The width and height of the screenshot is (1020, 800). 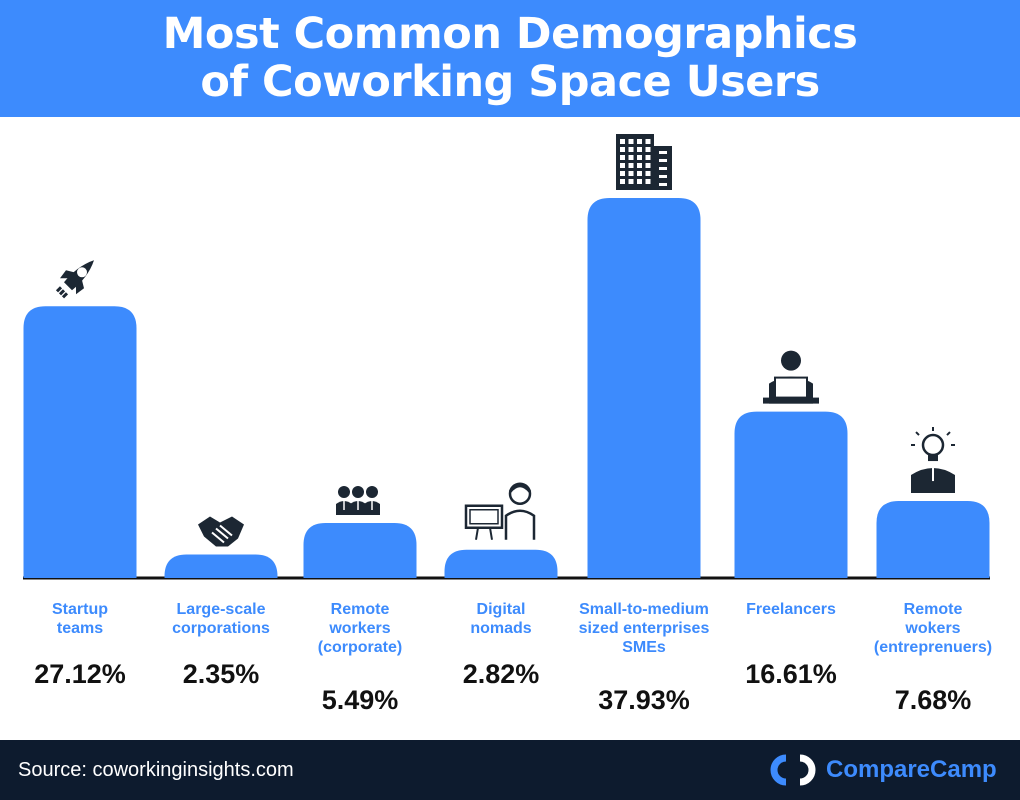 I want to click on chart-title-line-2: of Coworking Space Users, so click(x=510, y=82).